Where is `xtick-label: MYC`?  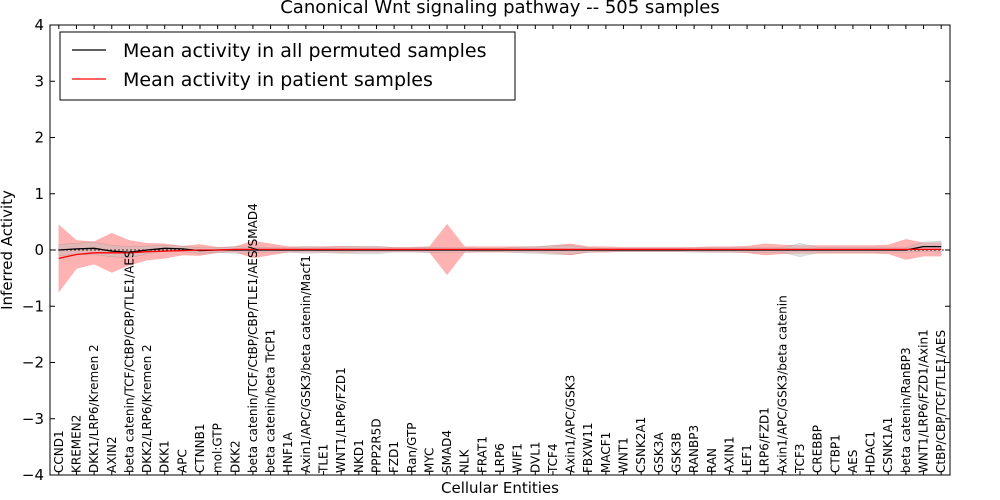
xtick-label: MYC is located at coordinates (429, 460).